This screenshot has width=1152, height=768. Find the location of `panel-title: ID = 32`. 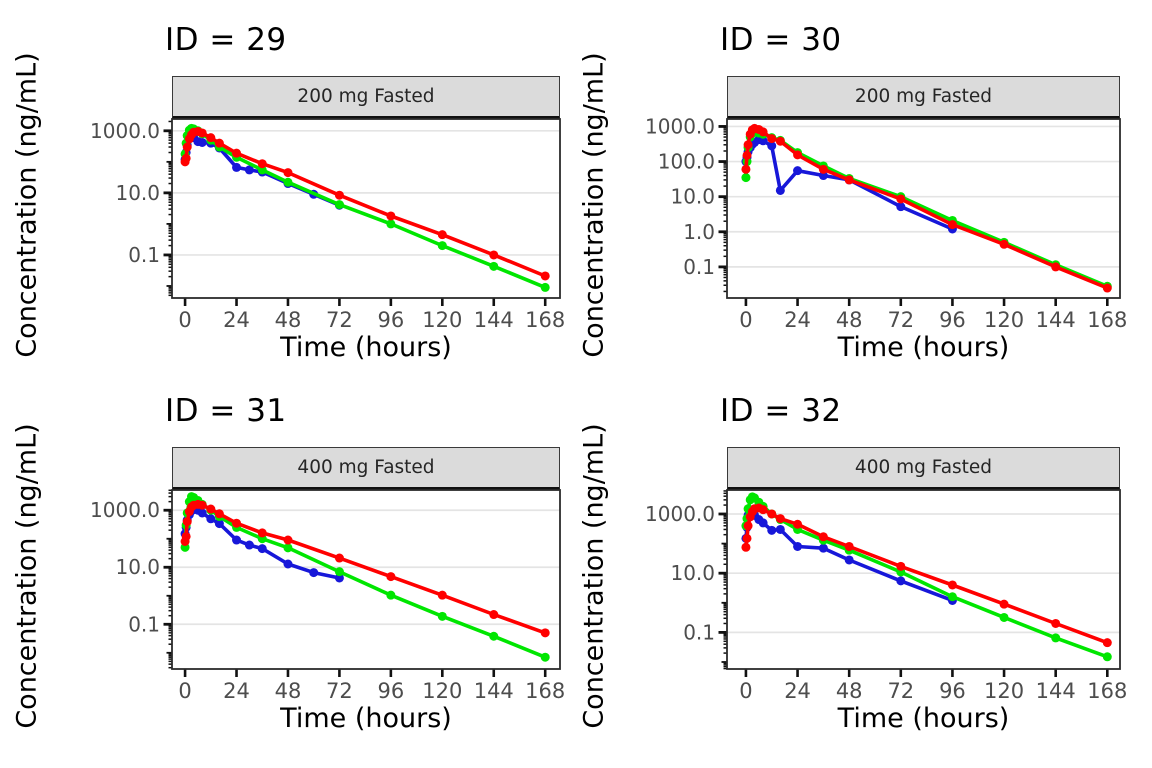

panel-title: ID = 32 is located at coordinates (781, 411).